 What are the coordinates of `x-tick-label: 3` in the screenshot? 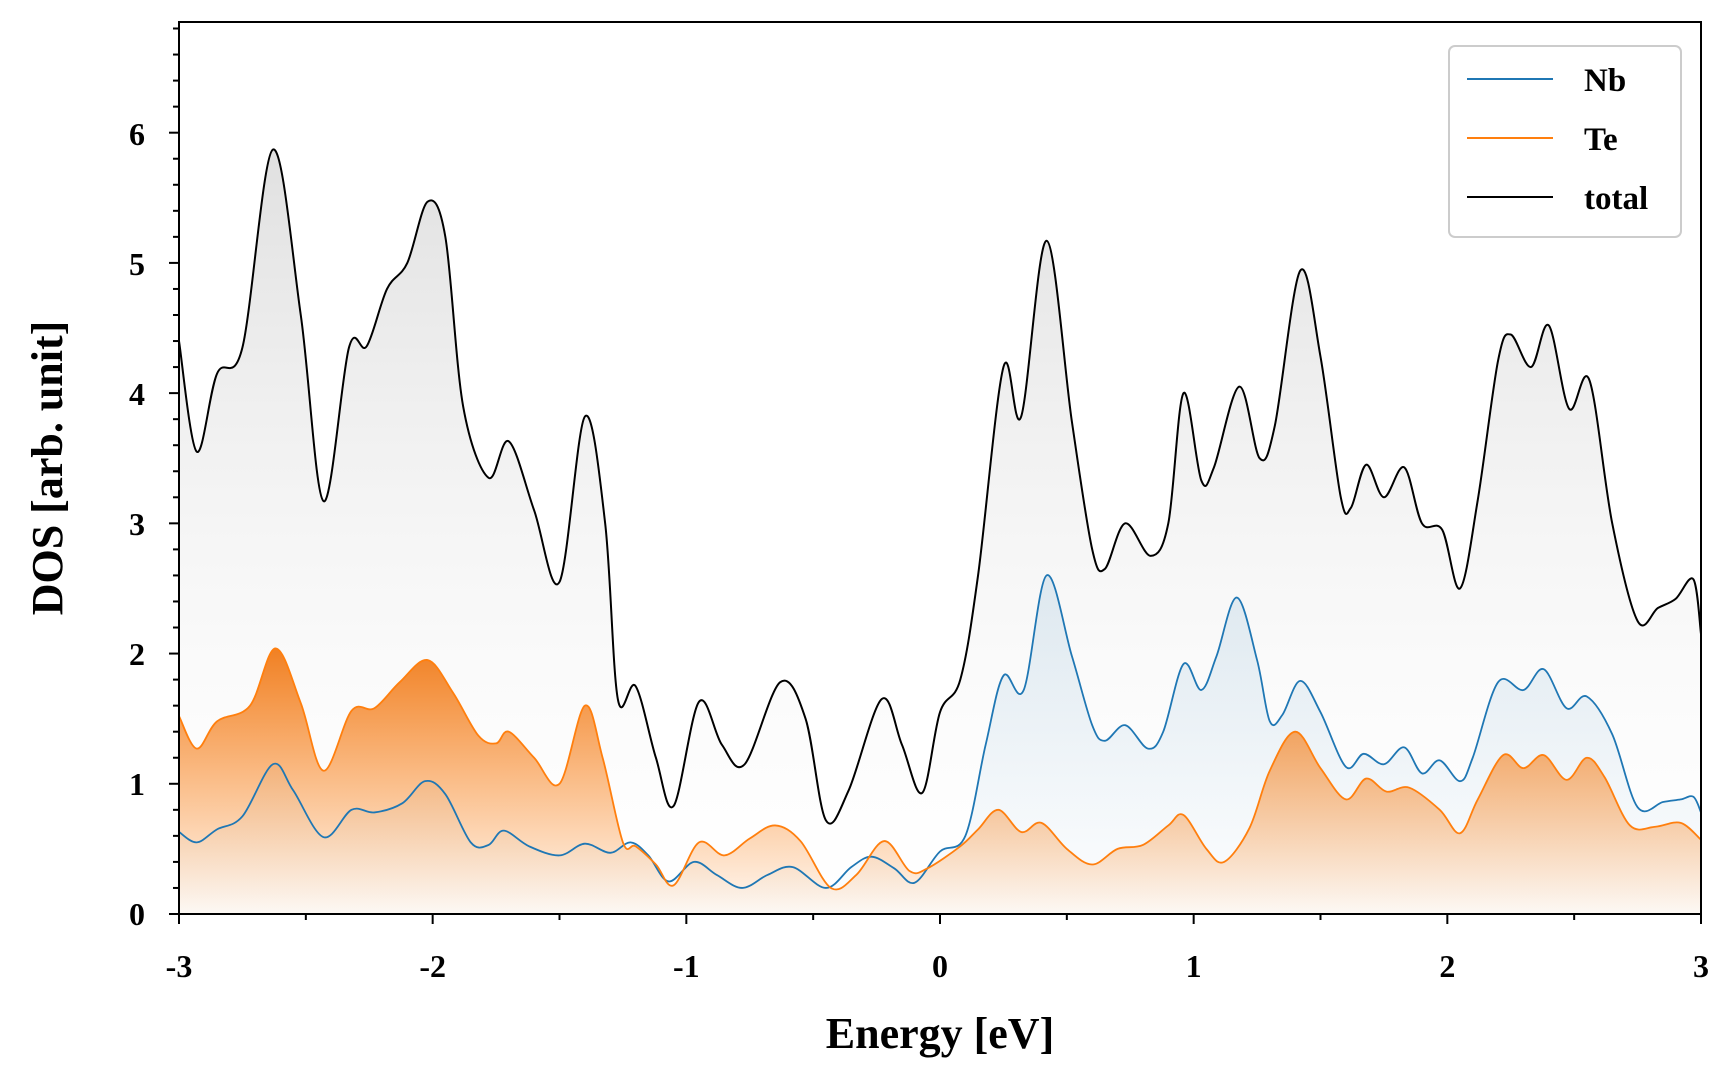 It's located at (1701, 966).